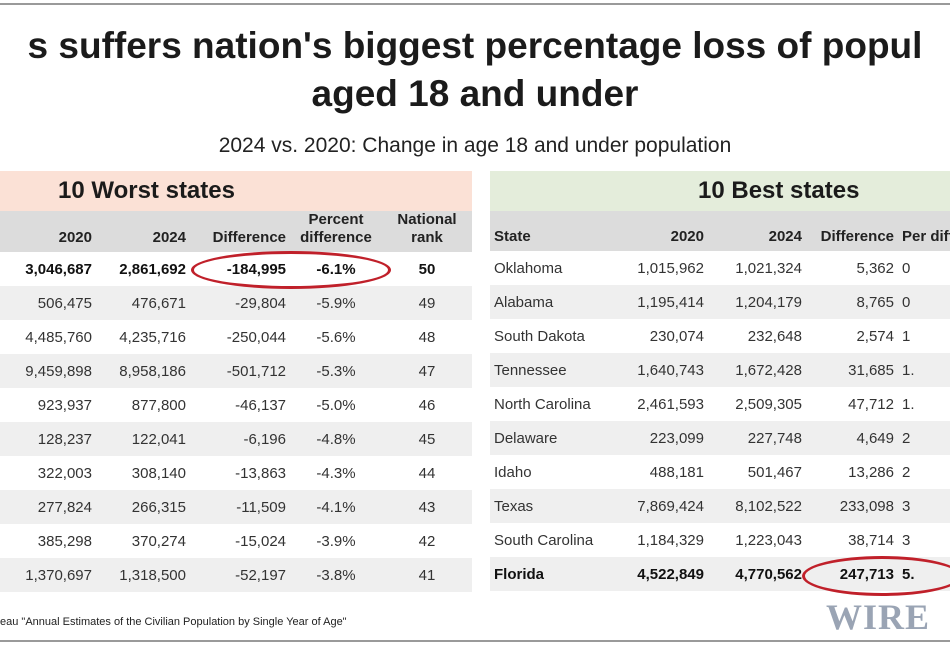 The image size is (950, 645). What do you see at coordinates (875, 438) in the screenshot?
I see `table-cell: 4,649` at bounding box center [875, 438].